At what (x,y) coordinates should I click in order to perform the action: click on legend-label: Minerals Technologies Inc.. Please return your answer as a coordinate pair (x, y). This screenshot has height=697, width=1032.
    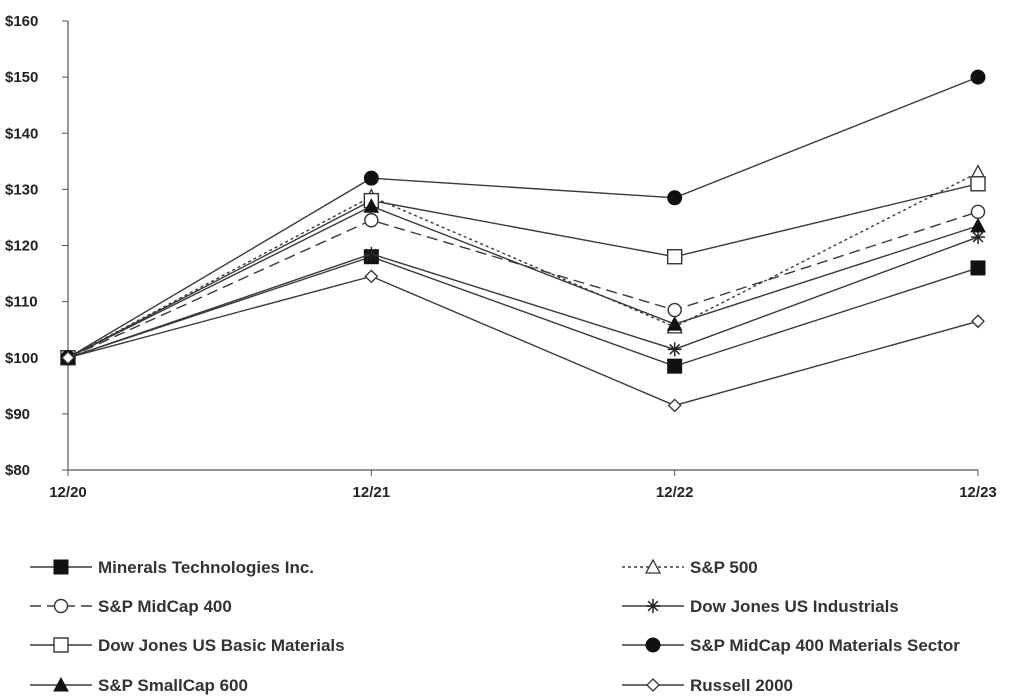
    Looking at the image, I should click on (206, 567).